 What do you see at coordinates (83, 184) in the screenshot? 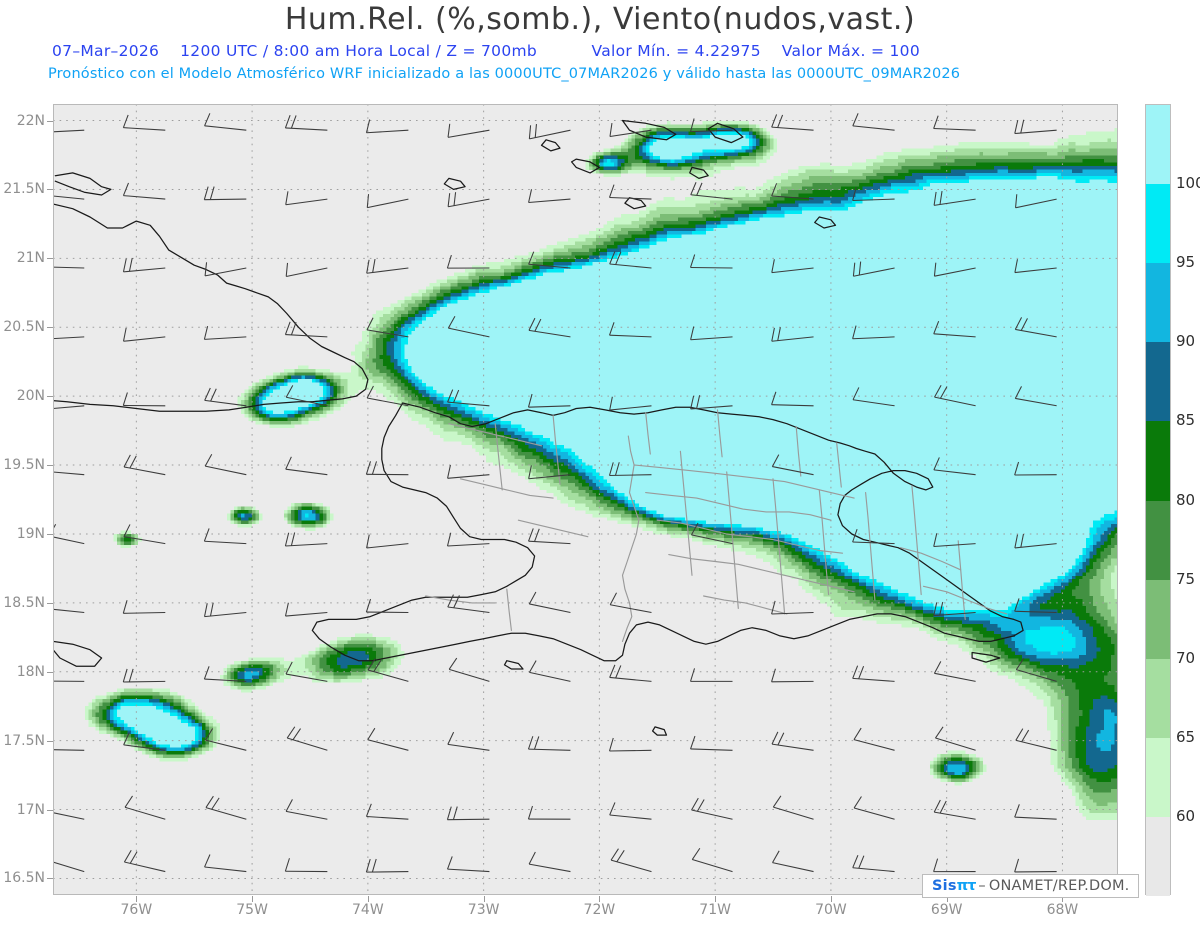
I see `coastline-cuba-keys` at bounding box center [83, 184].